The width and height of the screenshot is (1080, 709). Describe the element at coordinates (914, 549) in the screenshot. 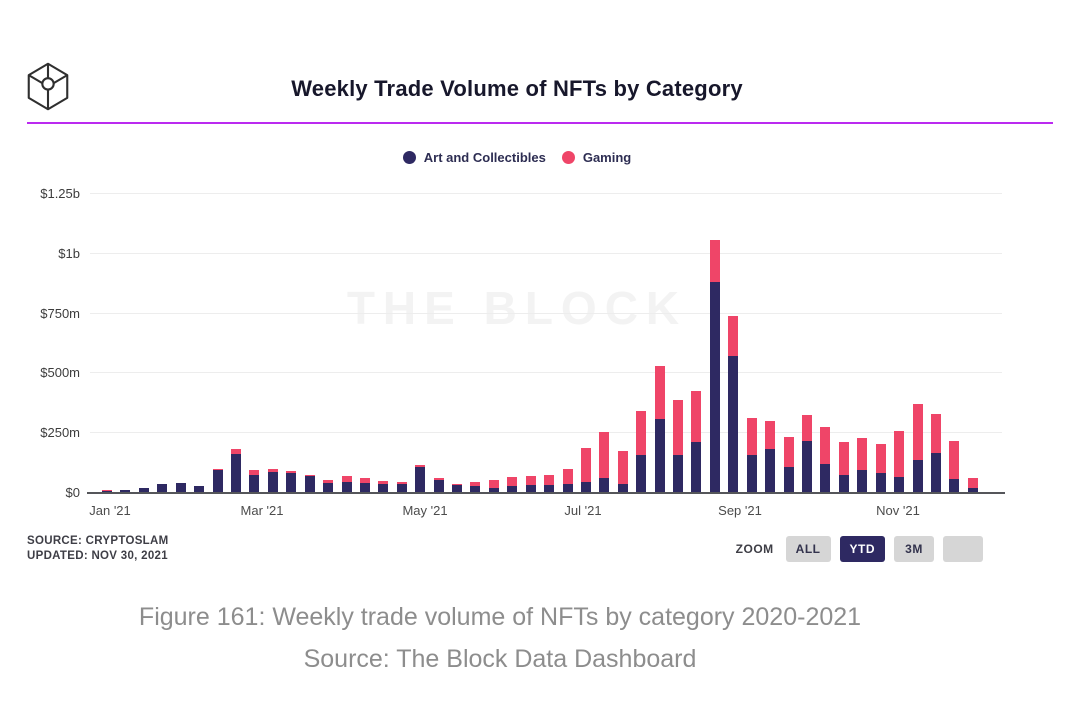

I see `zoom-button-3m: 3M` at that location.